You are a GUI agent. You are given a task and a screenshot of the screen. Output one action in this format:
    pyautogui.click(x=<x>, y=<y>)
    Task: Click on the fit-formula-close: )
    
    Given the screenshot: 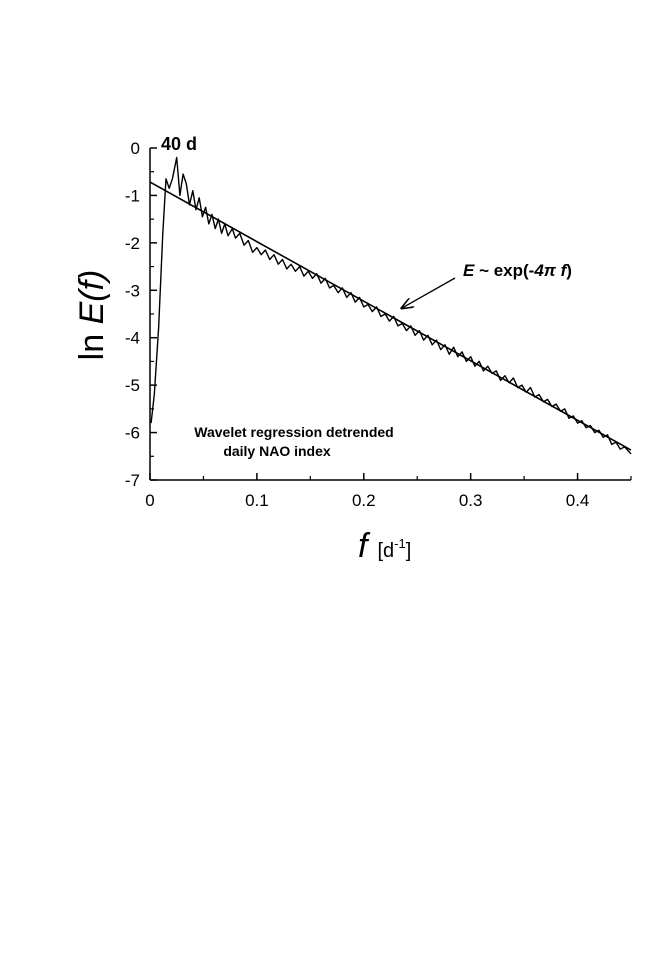 What is the action you would take?
    pyautogui.click(x=569, y=270)
    